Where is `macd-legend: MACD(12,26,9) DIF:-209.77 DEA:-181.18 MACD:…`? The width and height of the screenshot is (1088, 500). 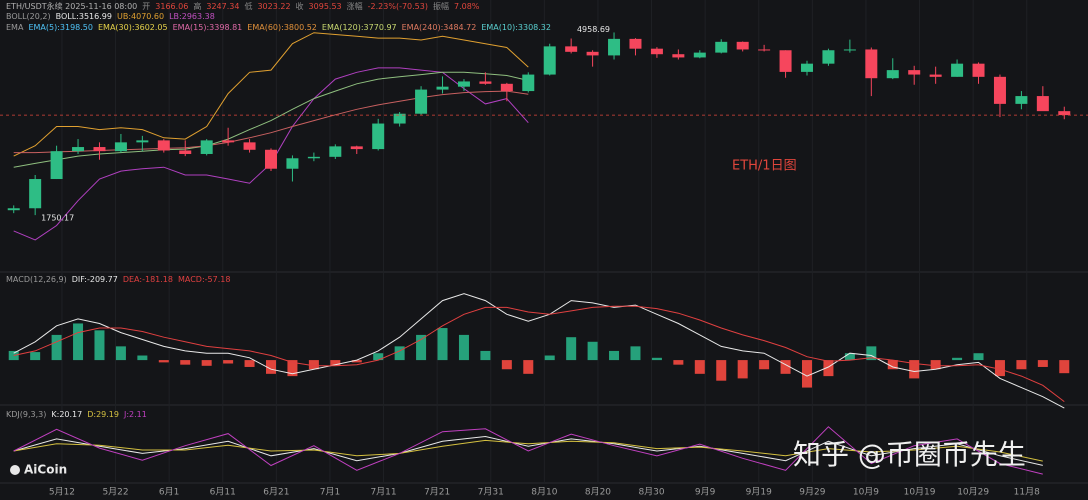 macd-legend: MACD(12,26,9) DIF:-209.77 DEA:-181.18 MACD:… is located at coordinates (120, 279).